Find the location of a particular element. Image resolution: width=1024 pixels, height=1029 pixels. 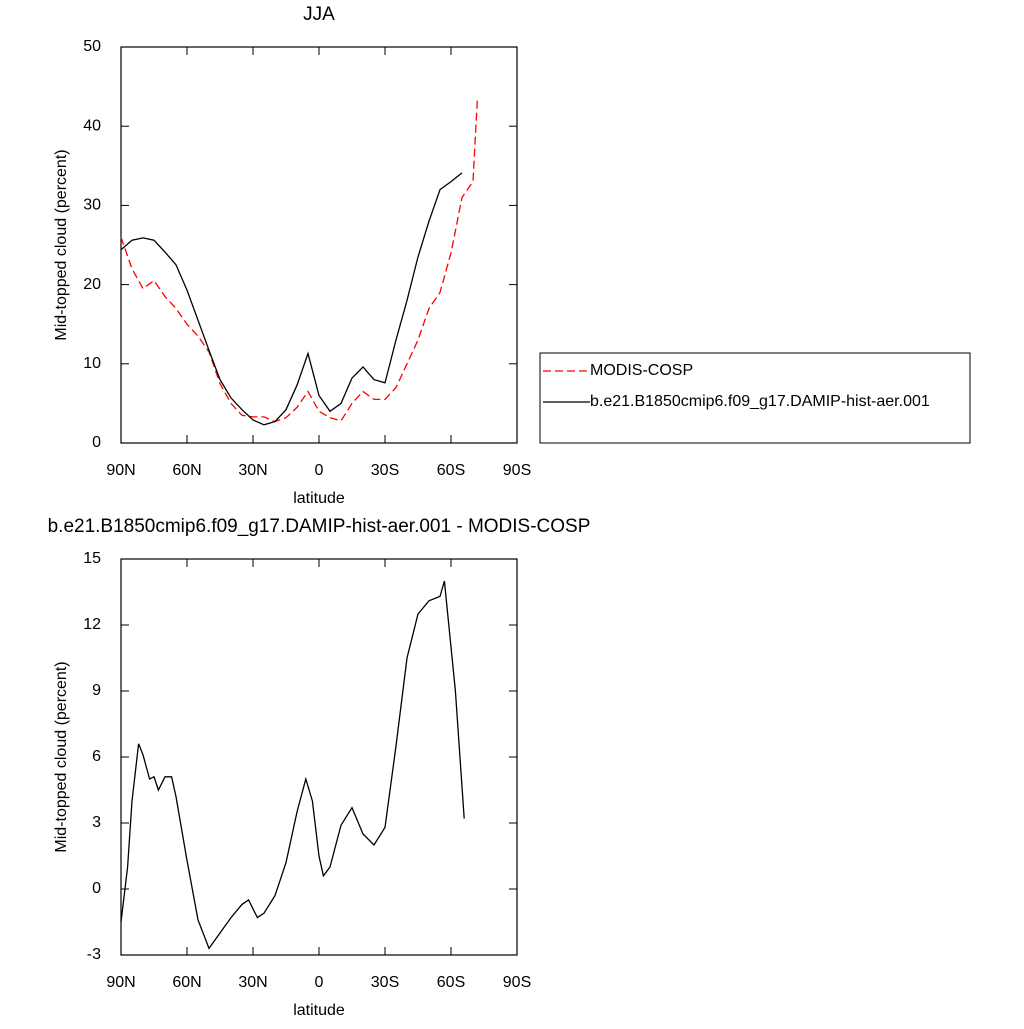

y-tick-label: 50 is located at coordinates (92, 46).